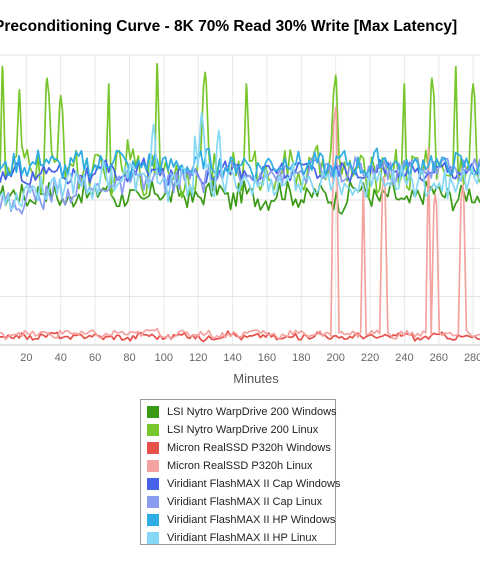 Image resolution: width=480 pixels, height=565 pixels. I want to click on x-tick-label: 200, so click(335, 358).